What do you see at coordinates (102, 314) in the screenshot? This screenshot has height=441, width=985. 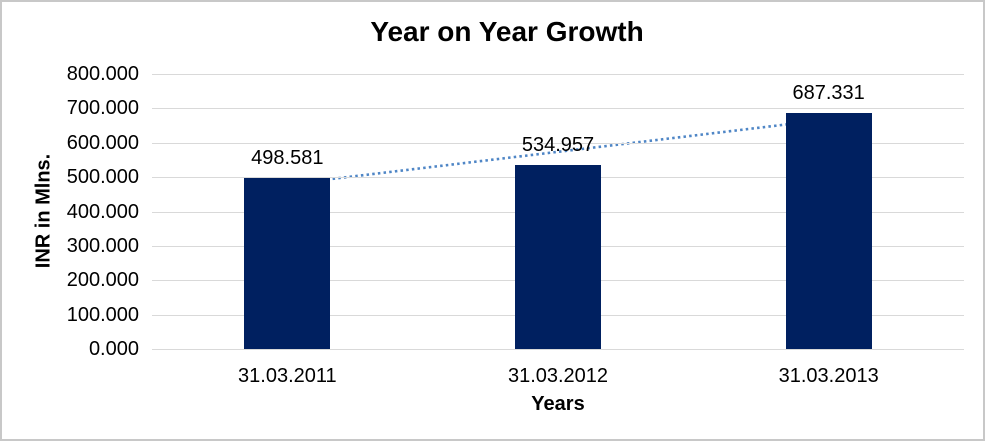 I see `y-tick-label: 100.000` at bounding box center [102, 314].